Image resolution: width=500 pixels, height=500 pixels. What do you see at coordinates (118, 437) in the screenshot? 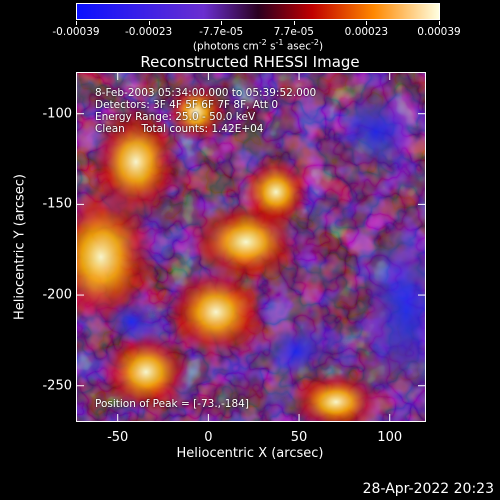
I see `x-tick-label: -50` at bounding box center [118, 437].